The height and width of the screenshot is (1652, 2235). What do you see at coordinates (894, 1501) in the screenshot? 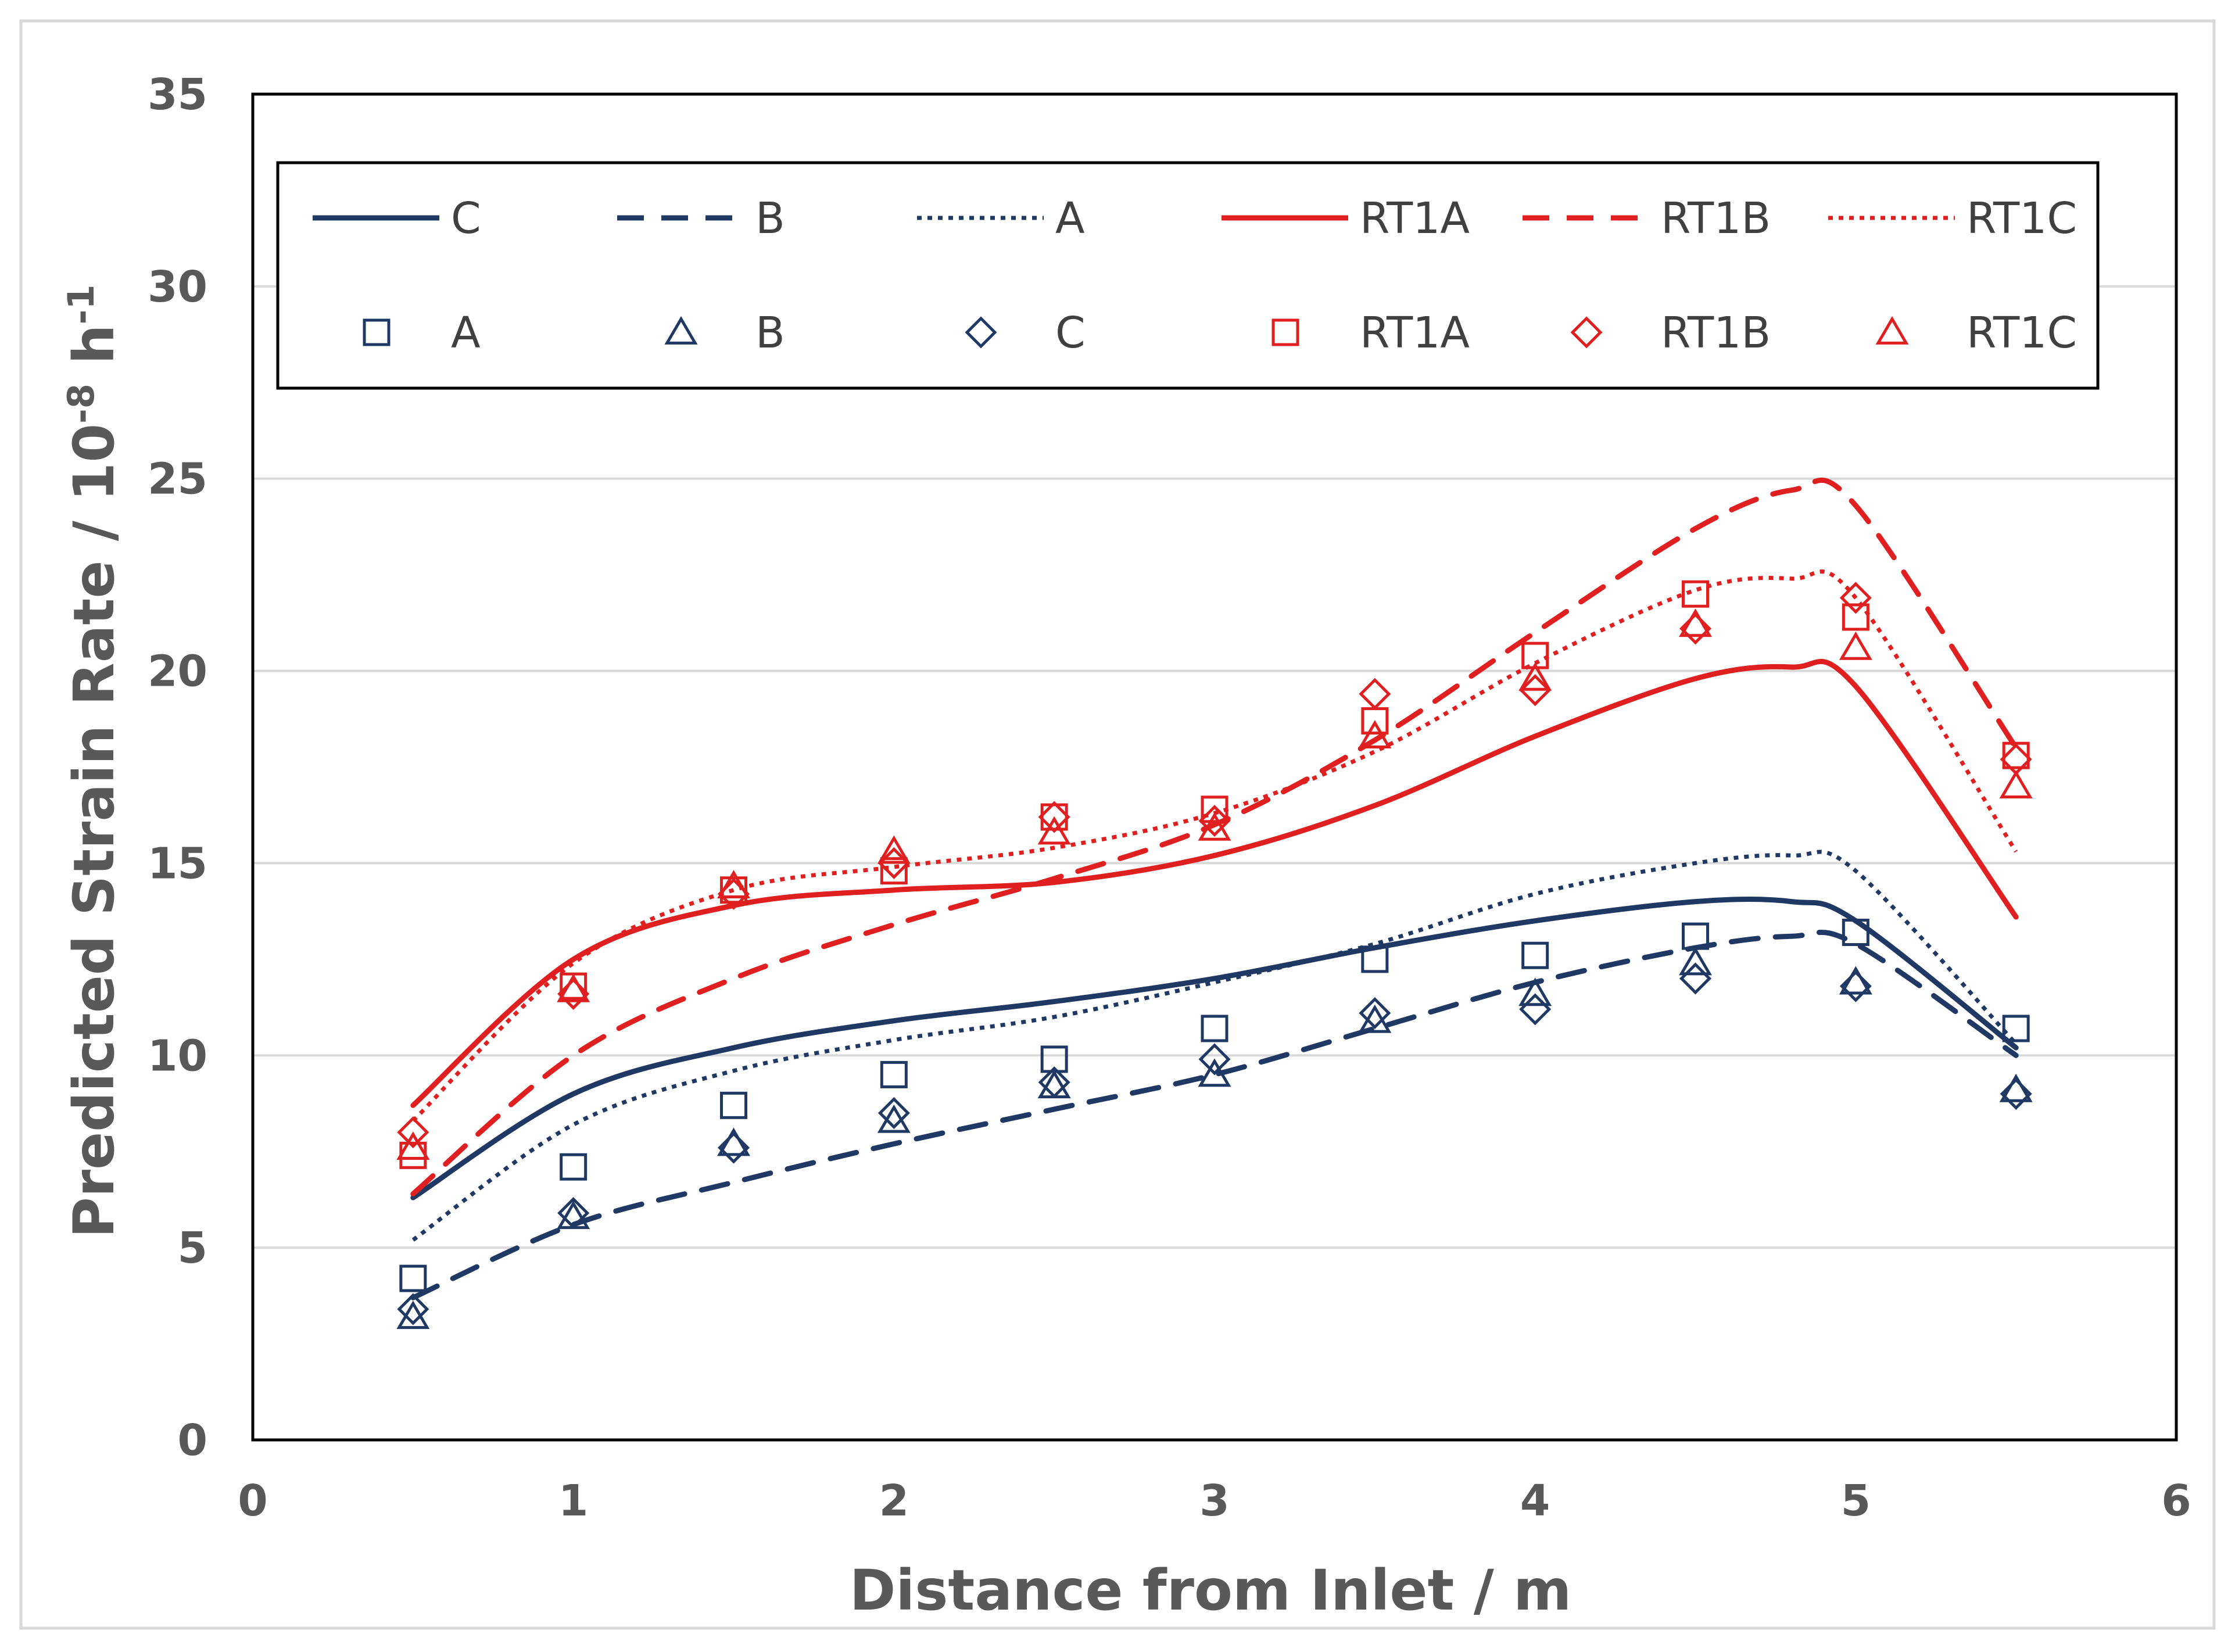
I see `x-tick-label-2: 2` at bounding box center [894, 1501].